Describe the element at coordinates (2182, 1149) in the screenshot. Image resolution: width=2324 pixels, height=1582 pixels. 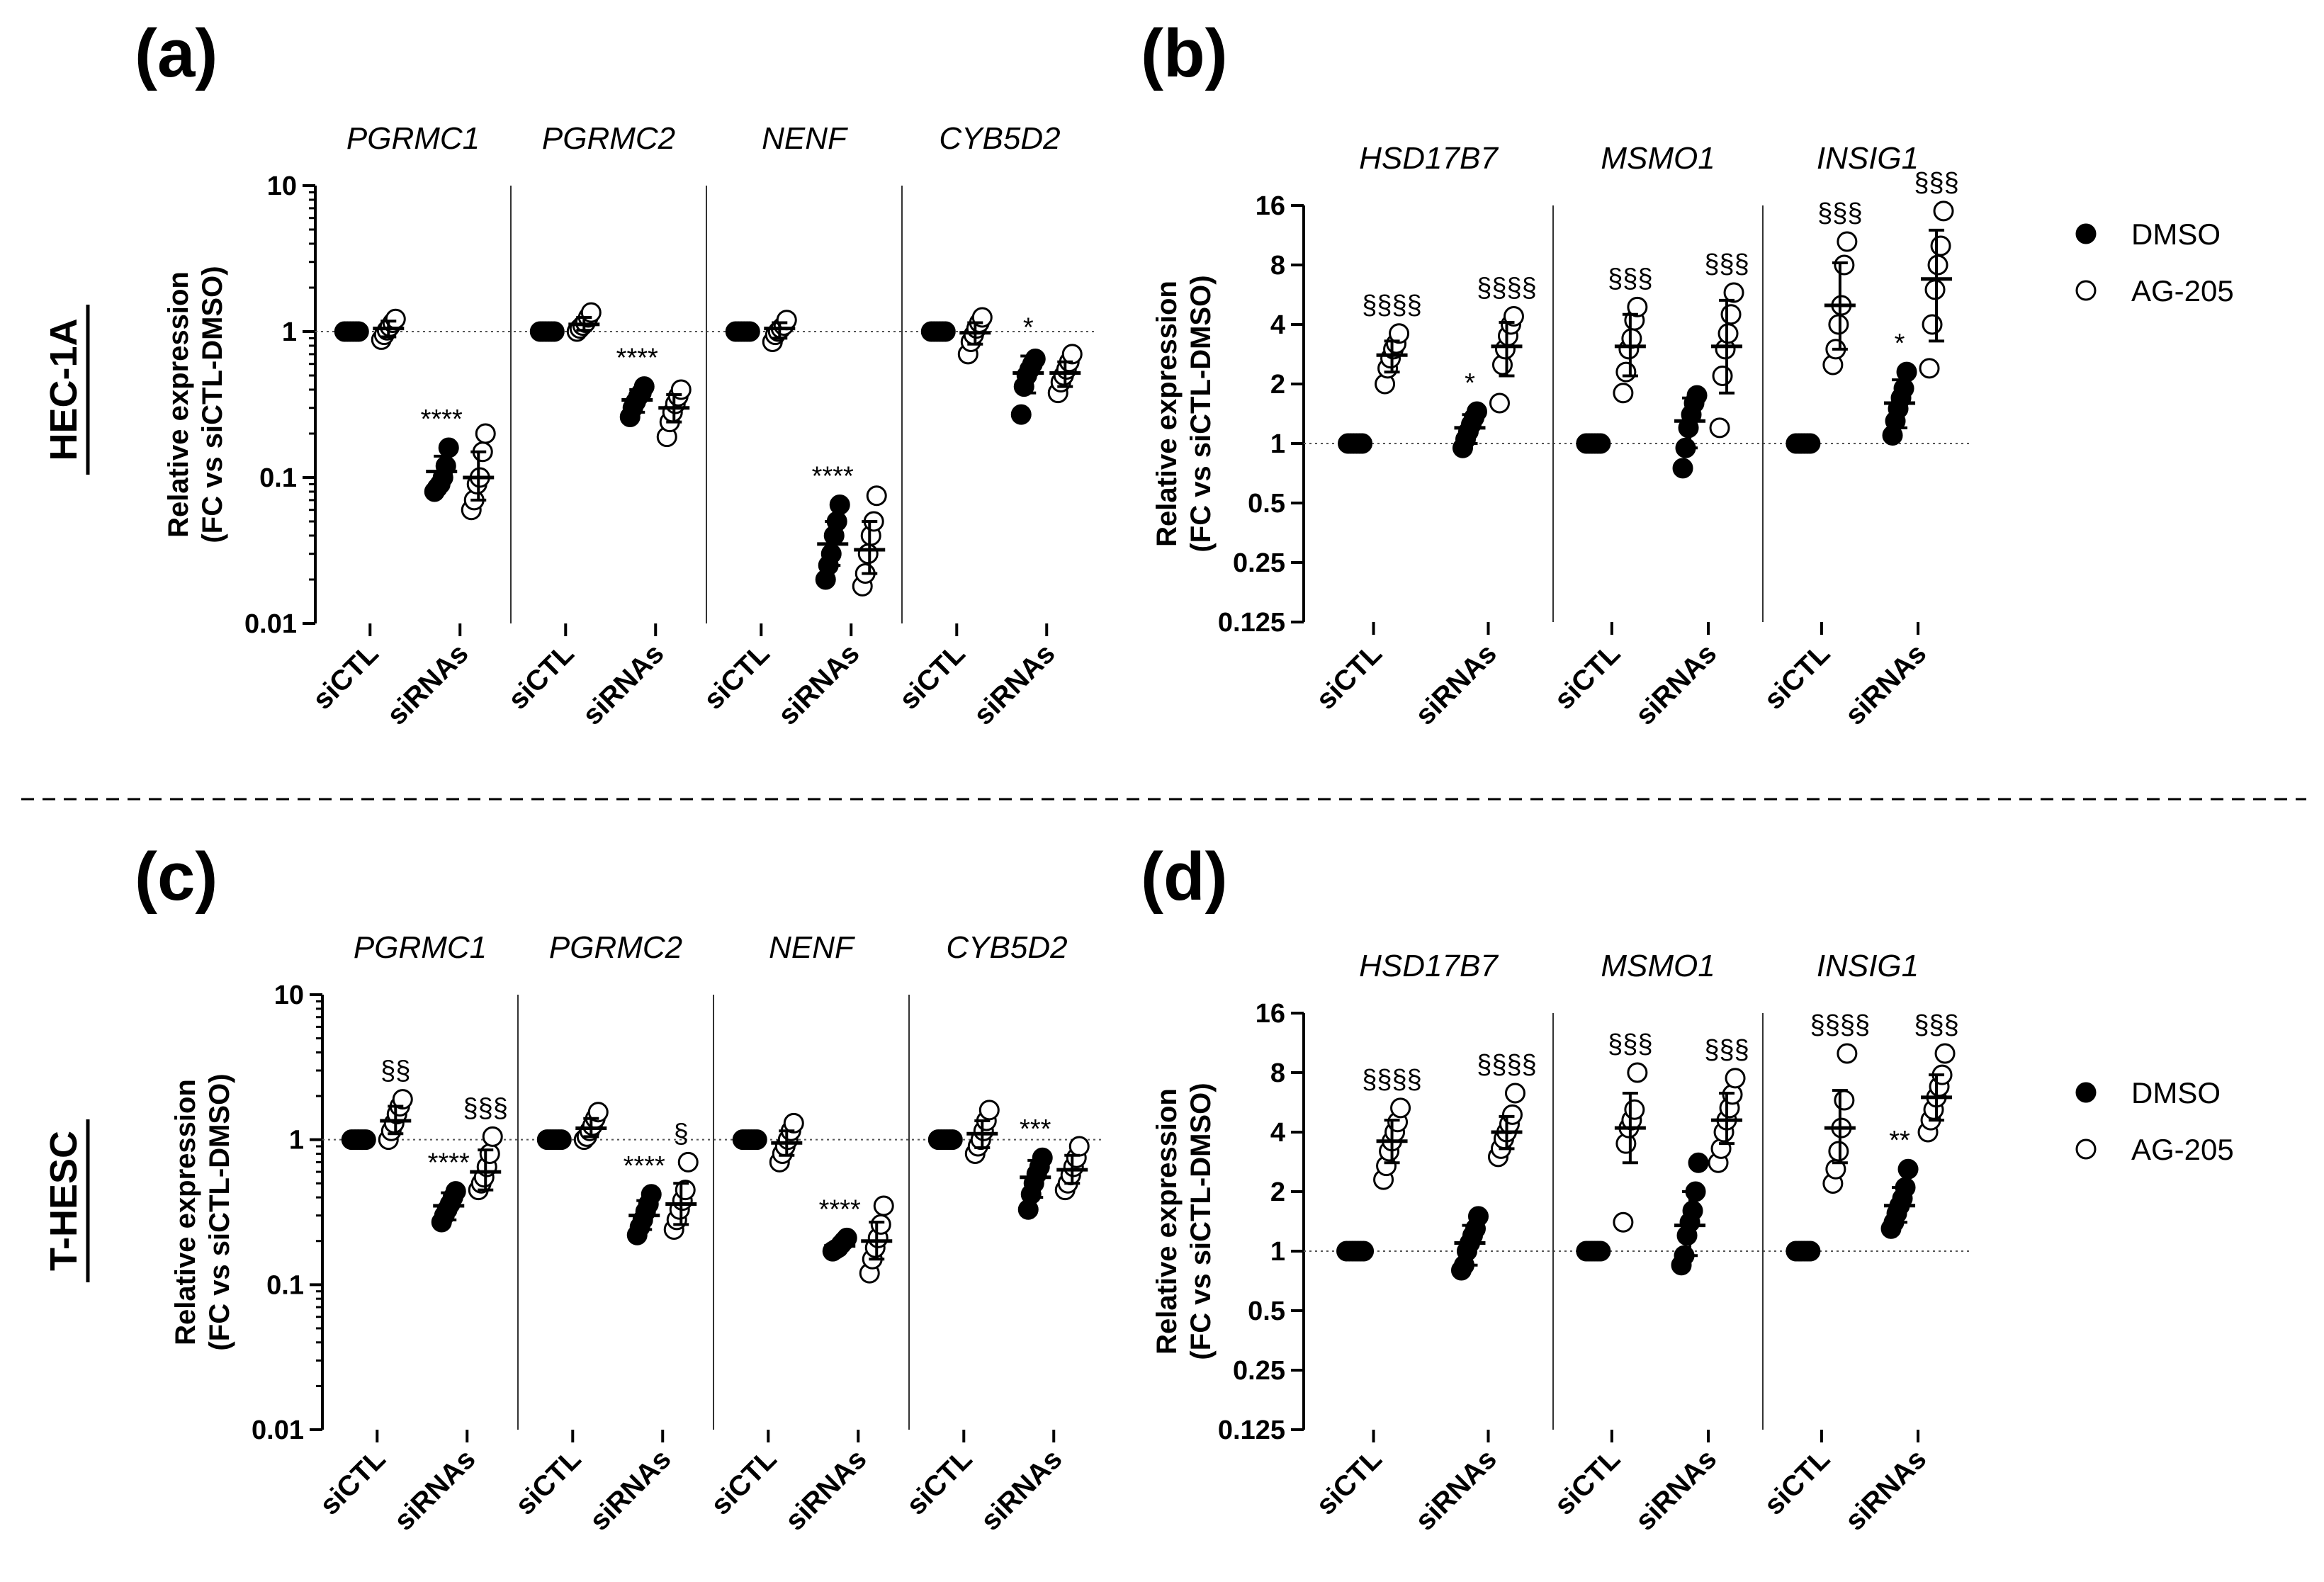
I see `legend-ag205-label-2: AG-205` at that location.